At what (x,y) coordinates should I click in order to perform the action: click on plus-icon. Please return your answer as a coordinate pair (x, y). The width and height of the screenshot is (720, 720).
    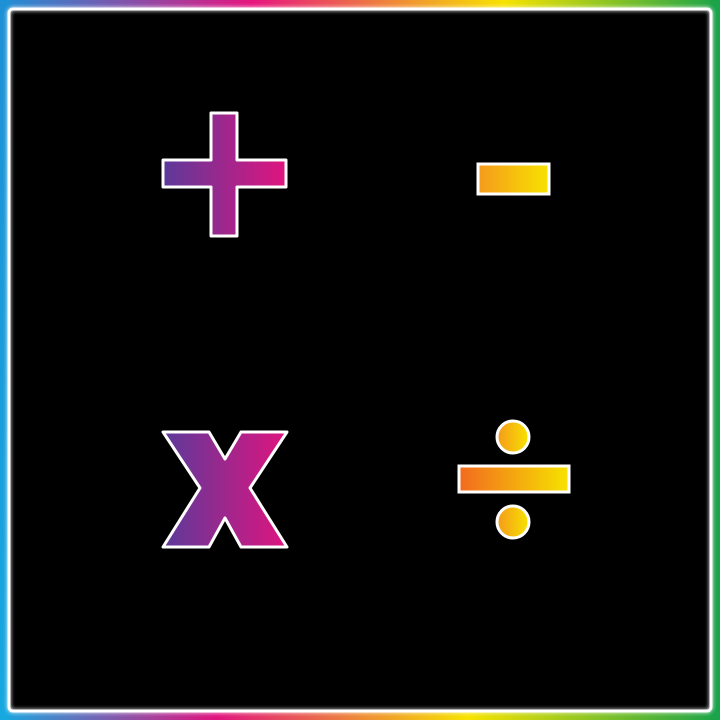
    Looking at the image, I should click on (224, 174).